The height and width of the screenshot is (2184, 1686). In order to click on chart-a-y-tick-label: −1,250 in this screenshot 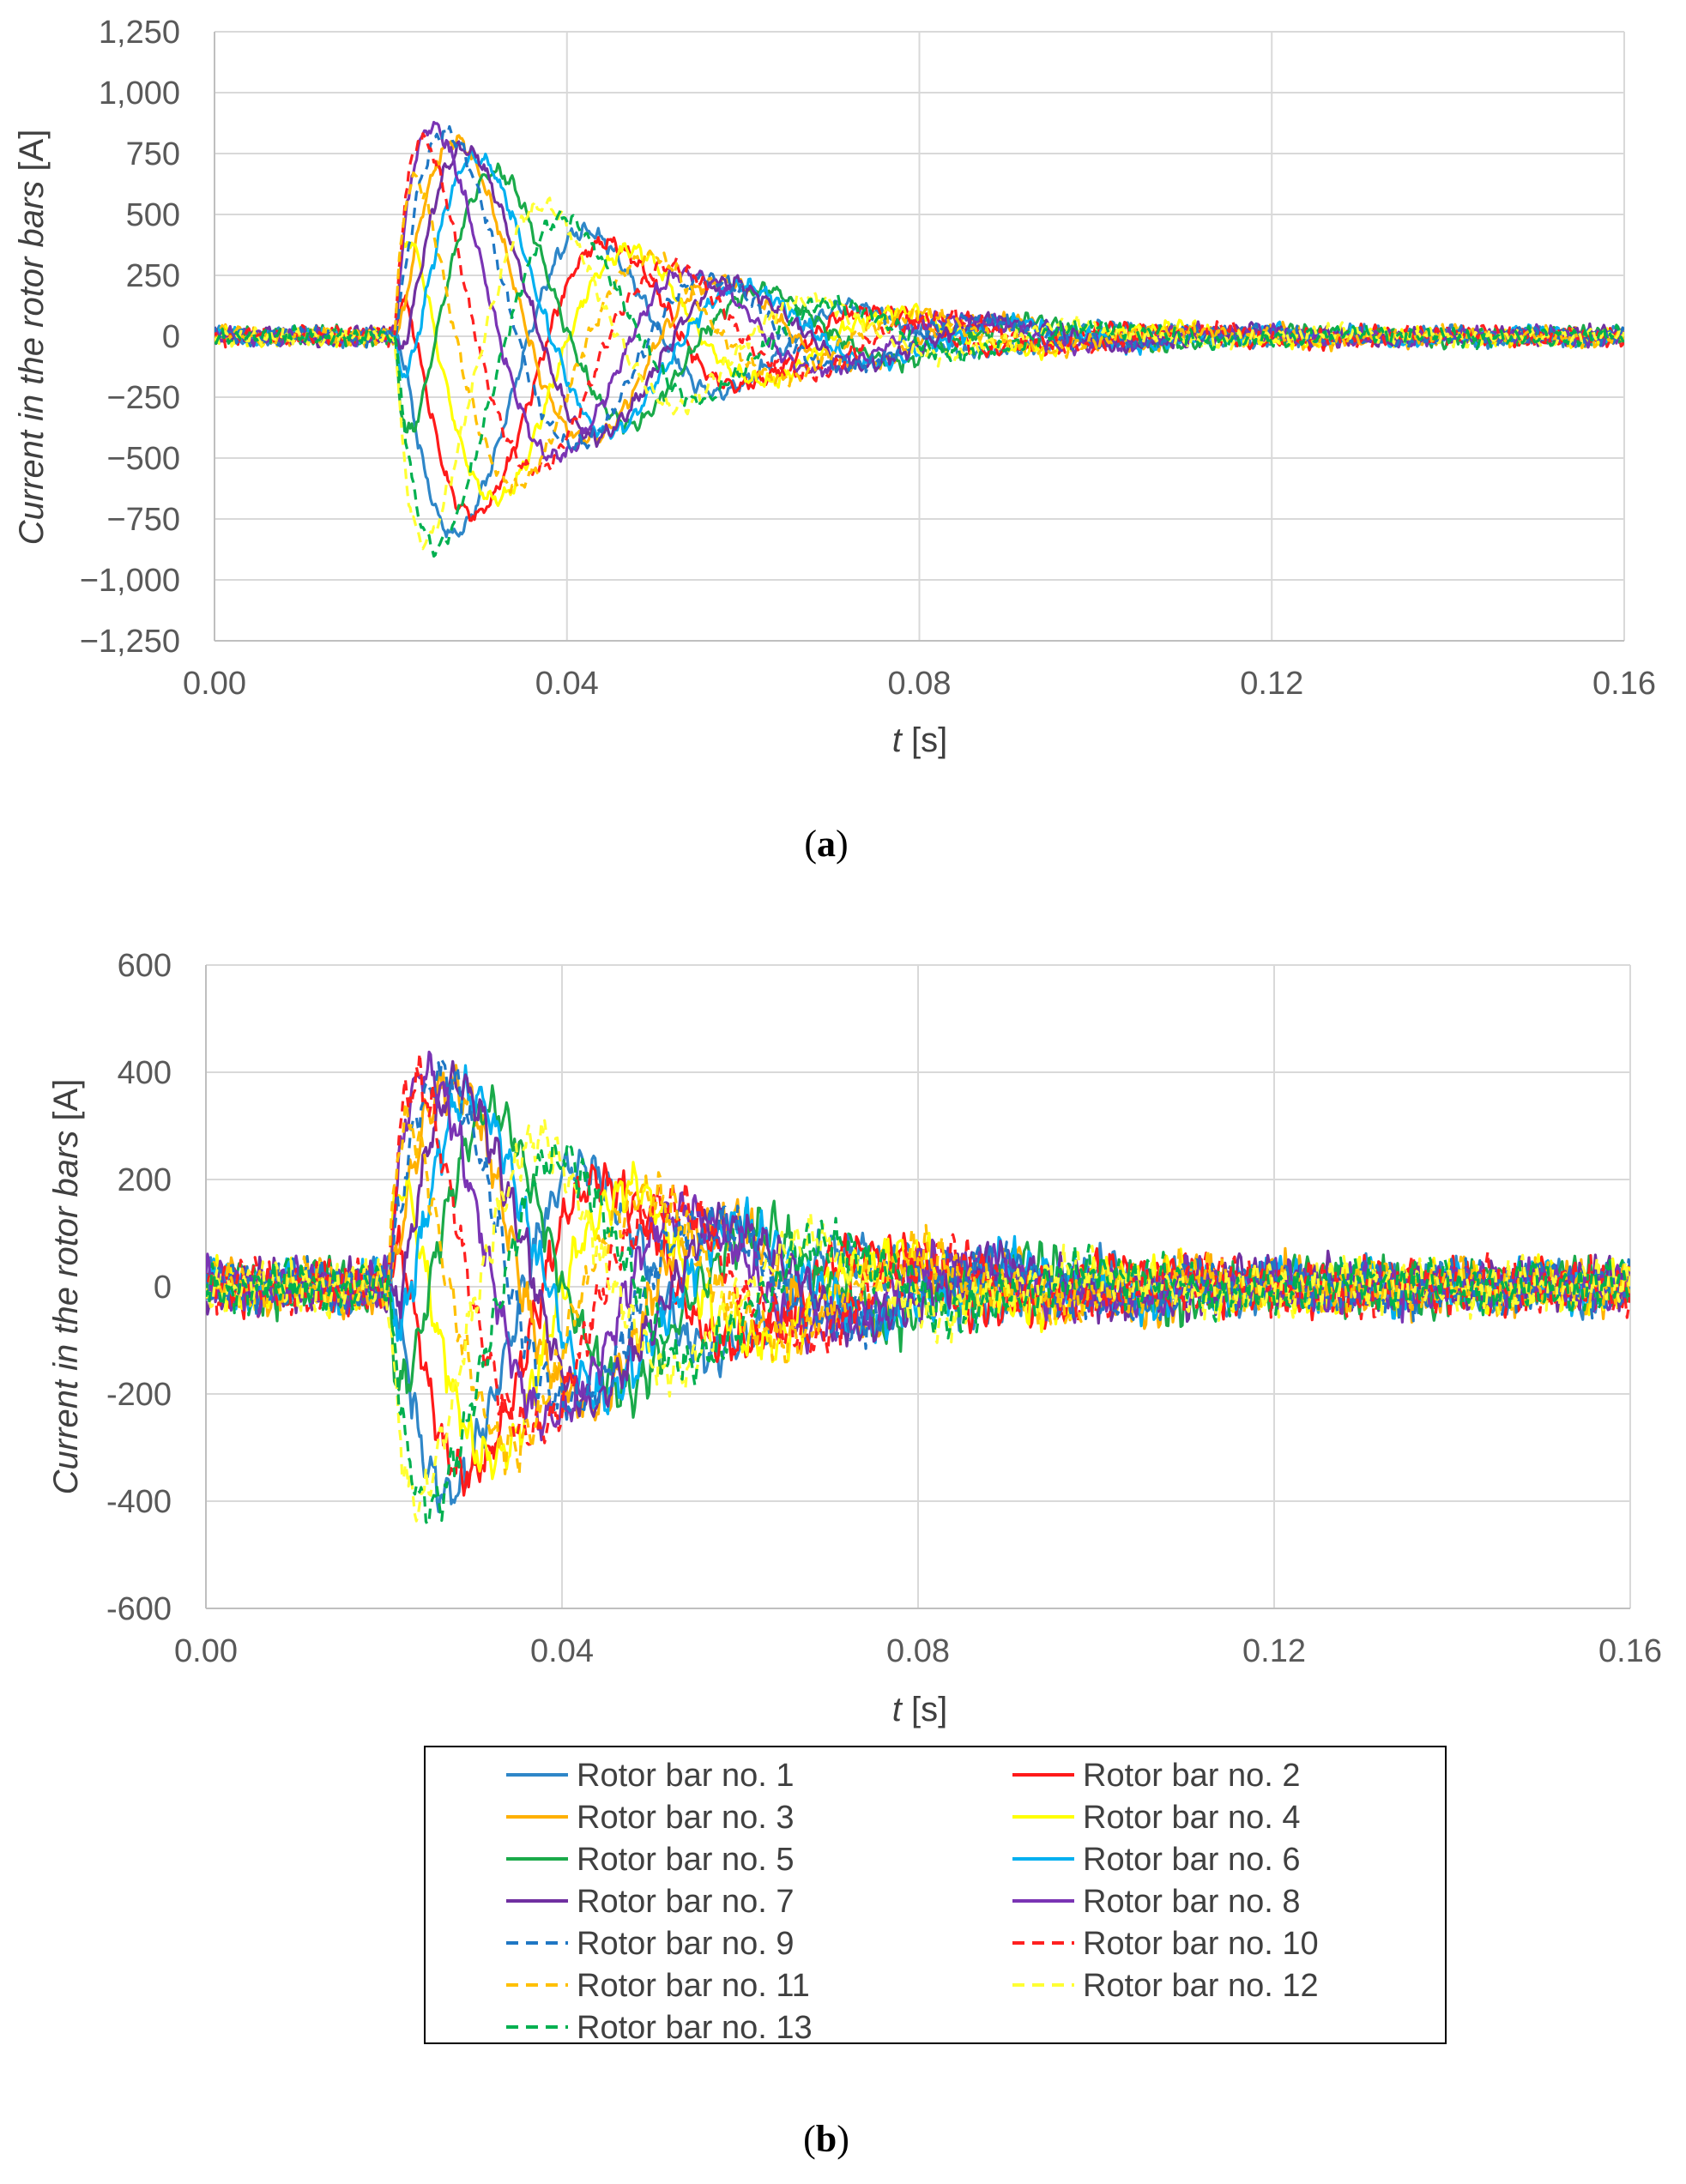, I will do `click(130, 642)`.